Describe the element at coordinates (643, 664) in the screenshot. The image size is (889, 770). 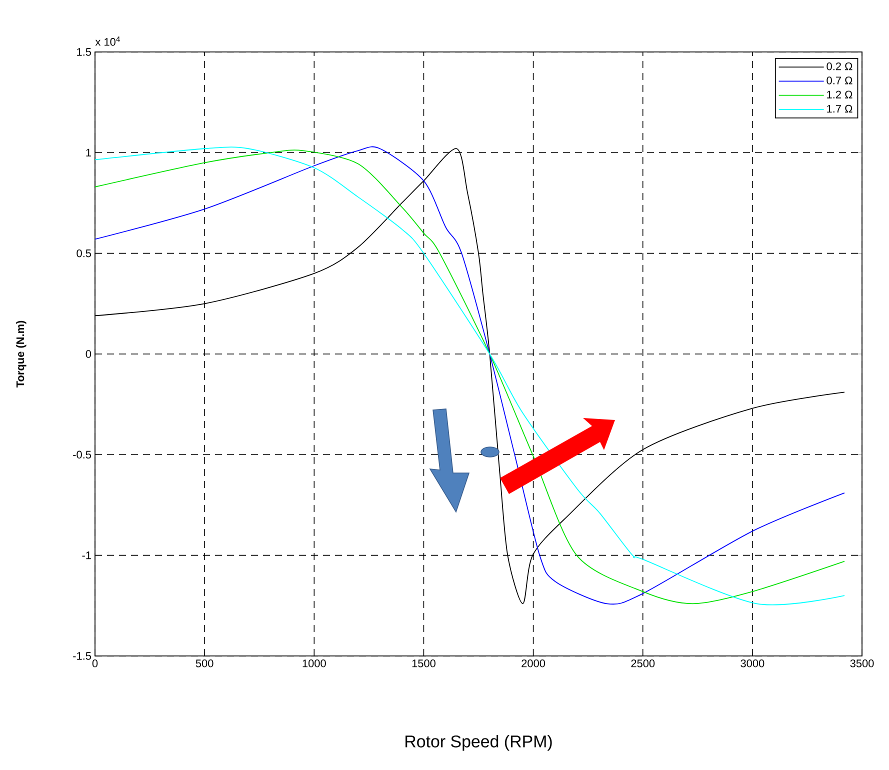
I see `x-tick-label: 2500` at that location.